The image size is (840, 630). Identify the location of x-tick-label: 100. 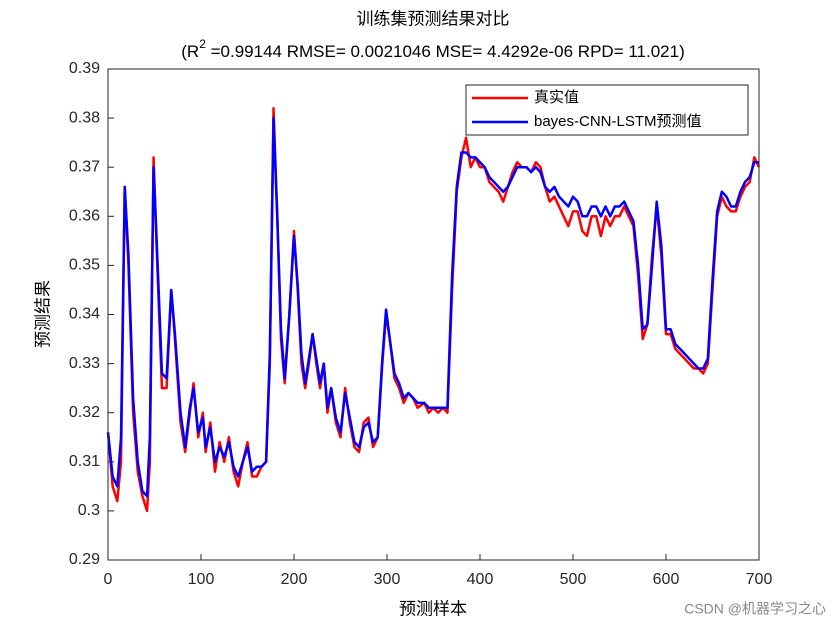
(201, 579).